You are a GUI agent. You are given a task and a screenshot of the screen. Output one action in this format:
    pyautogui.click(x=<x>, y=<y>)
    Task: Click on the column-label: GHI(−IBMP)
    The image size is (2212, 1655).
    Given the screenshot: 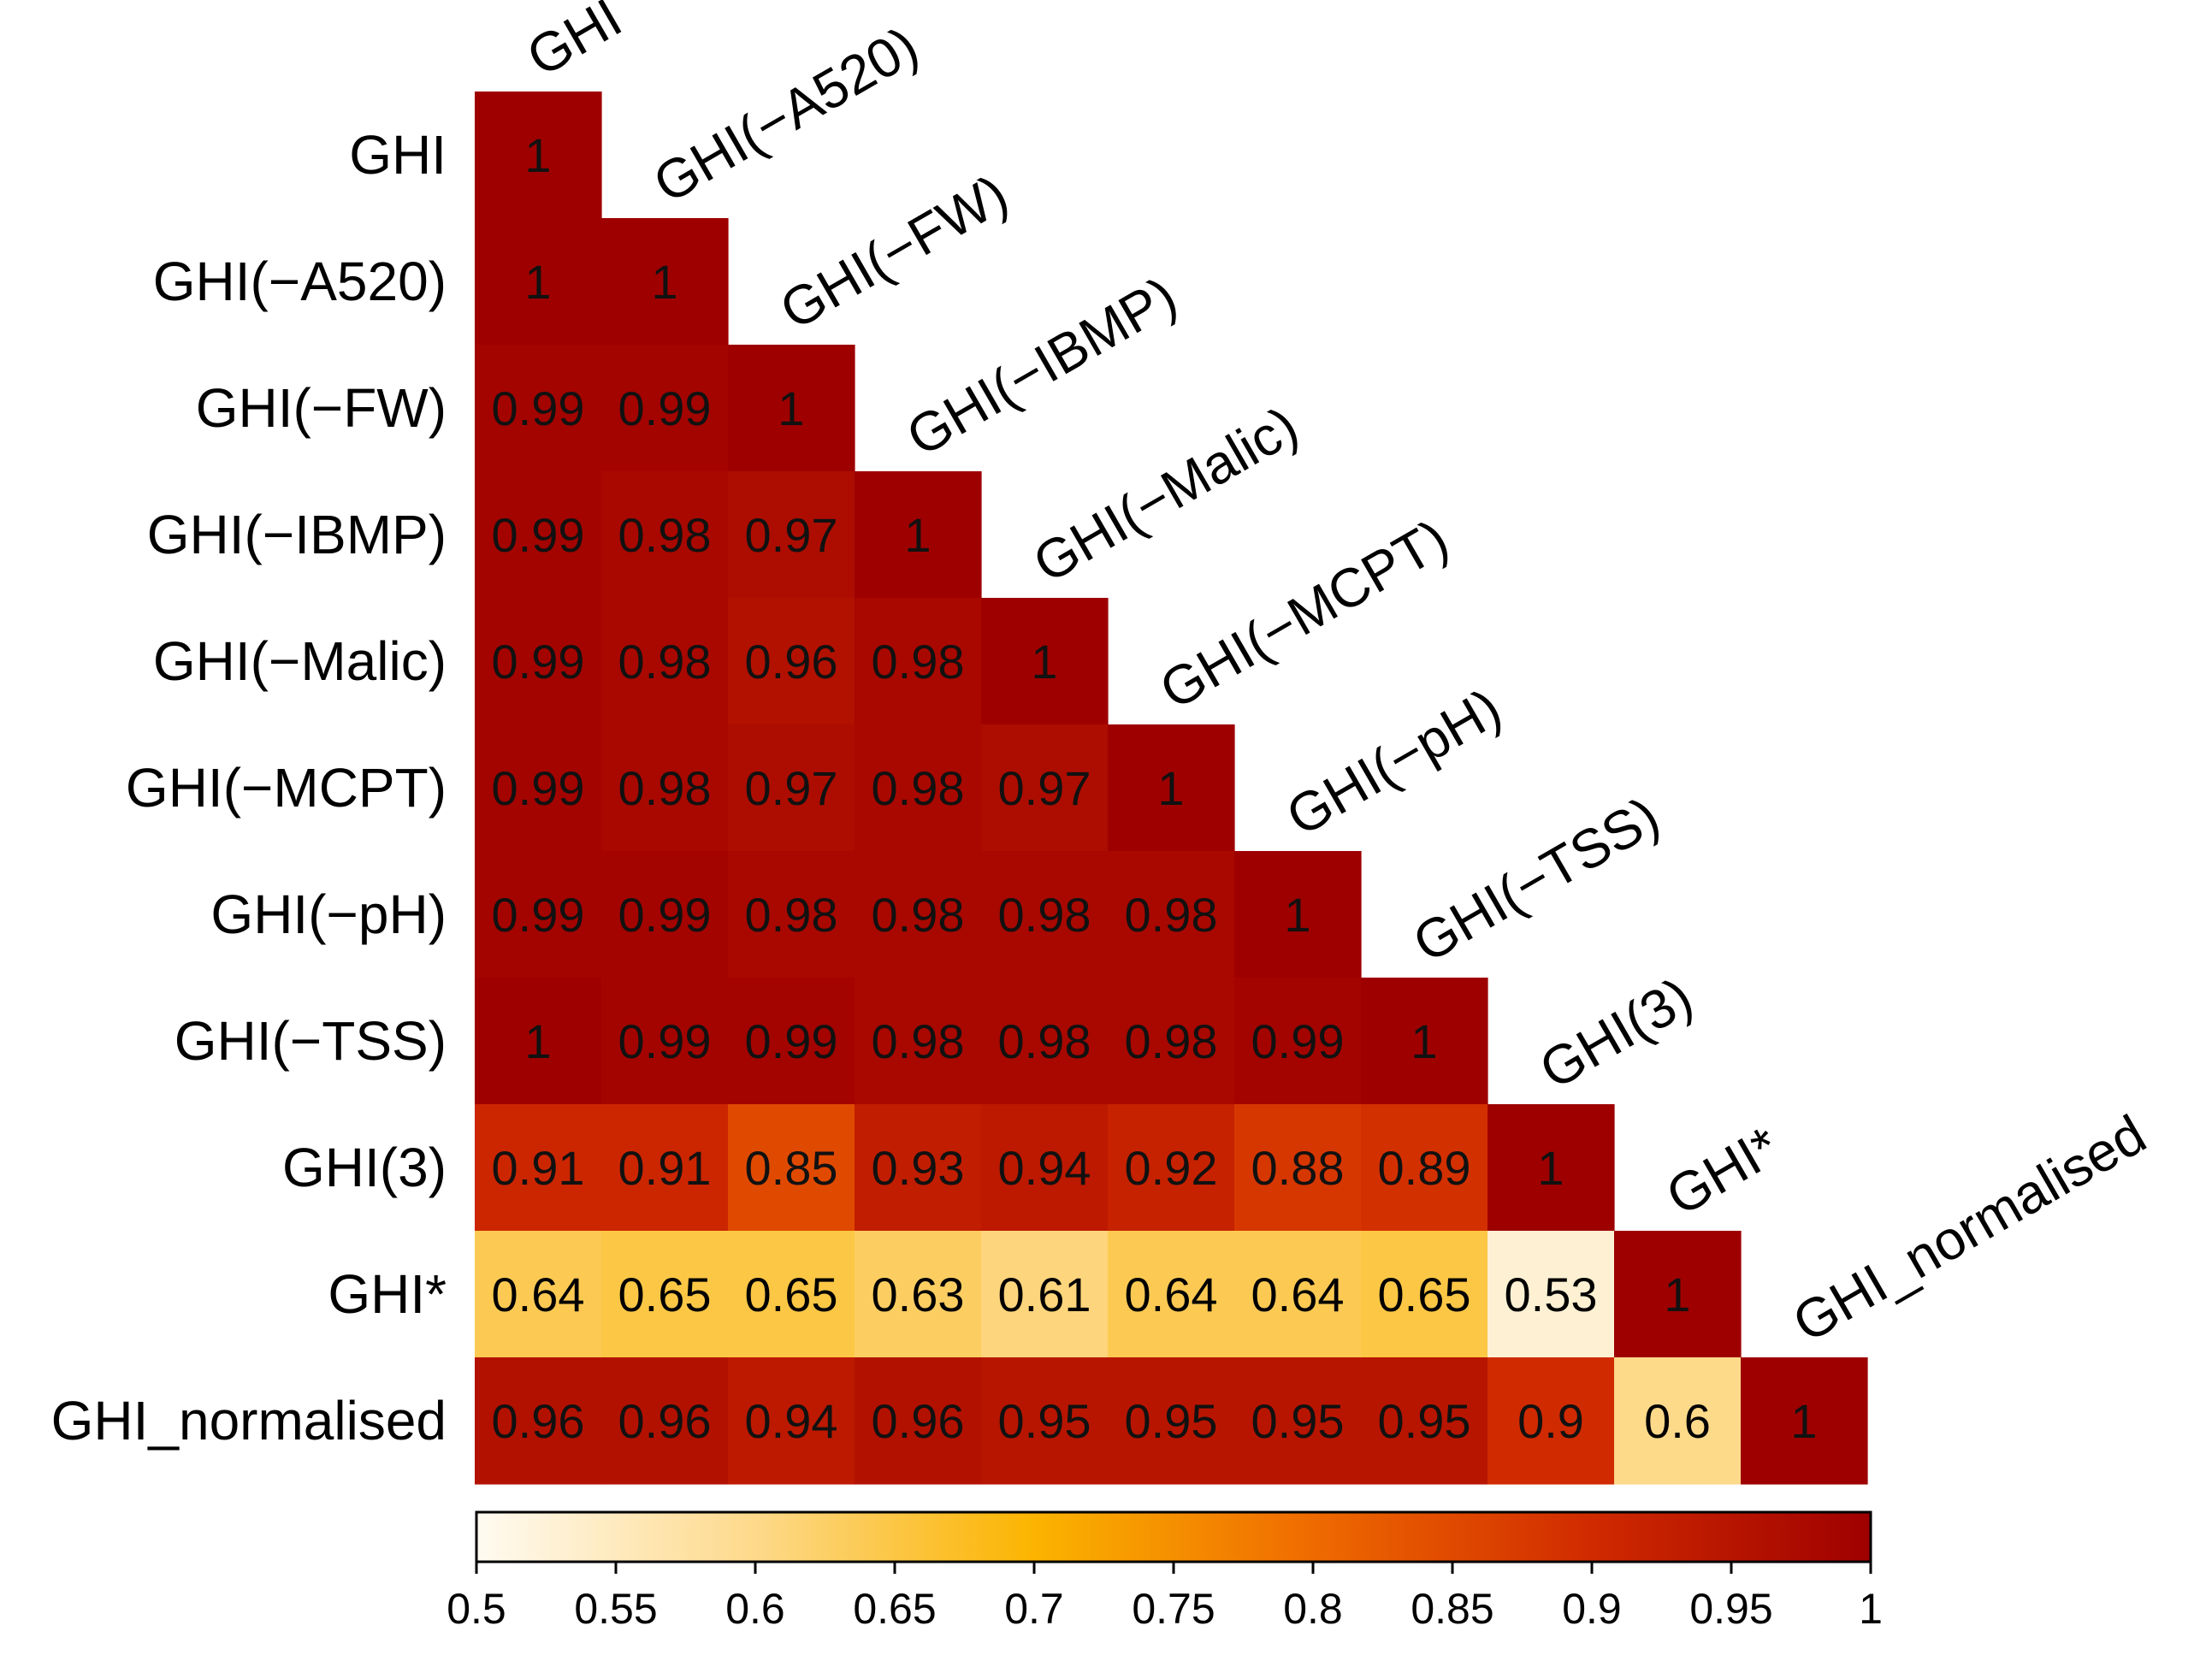 What is the action you would take?
    pyautogui.click(x=1041, y=366)
    